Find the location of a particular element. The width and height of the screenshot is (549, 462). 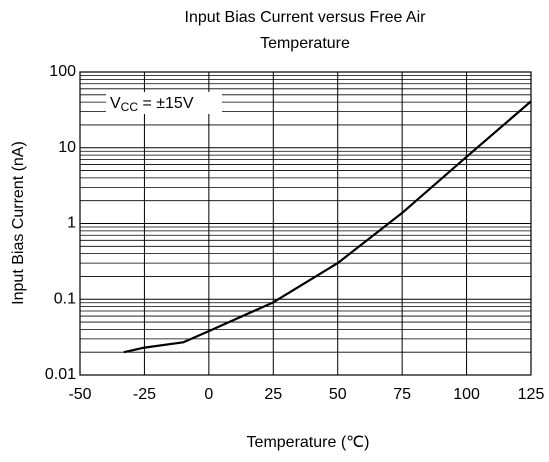

y-tick-label: 10 is located at coordinates (67, 147).